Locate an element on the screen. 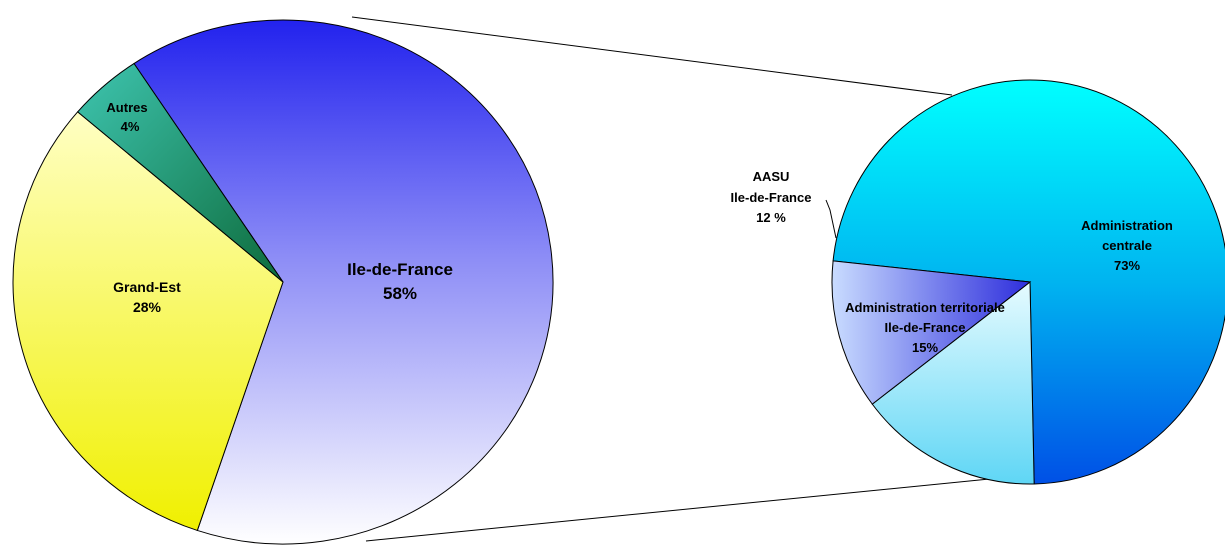  value-administration-centrale: 73% is located at coordinates (1127, 265).